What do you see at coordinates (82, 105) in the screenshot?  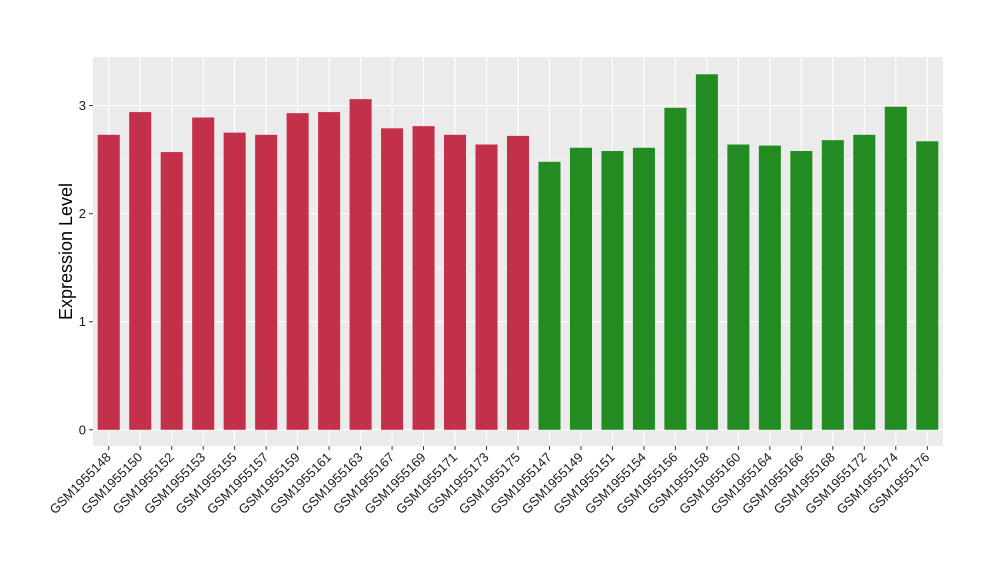 I see `y-tick-label: 3` at bounding box center [82, 105].